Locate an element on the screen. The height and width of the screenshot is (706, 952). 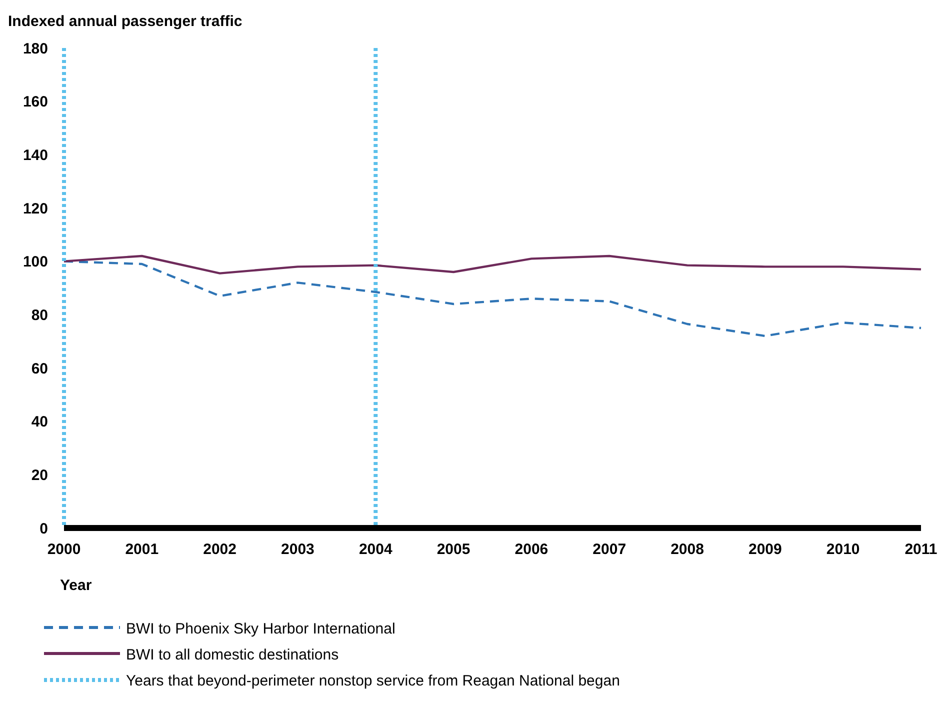
x-tick-label: 2011 is located at coordinates (921, 549).